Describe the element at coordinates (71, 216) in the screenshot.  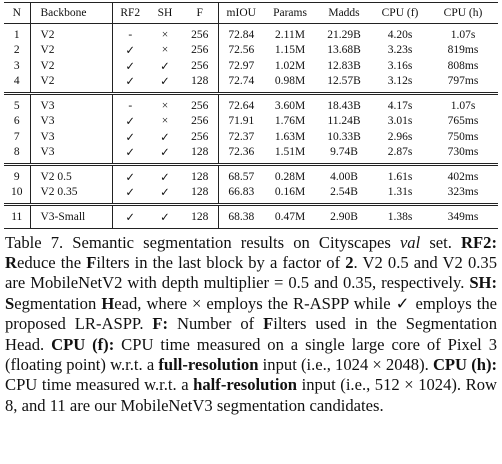
I see `table-cell: V3-Small` at that location.